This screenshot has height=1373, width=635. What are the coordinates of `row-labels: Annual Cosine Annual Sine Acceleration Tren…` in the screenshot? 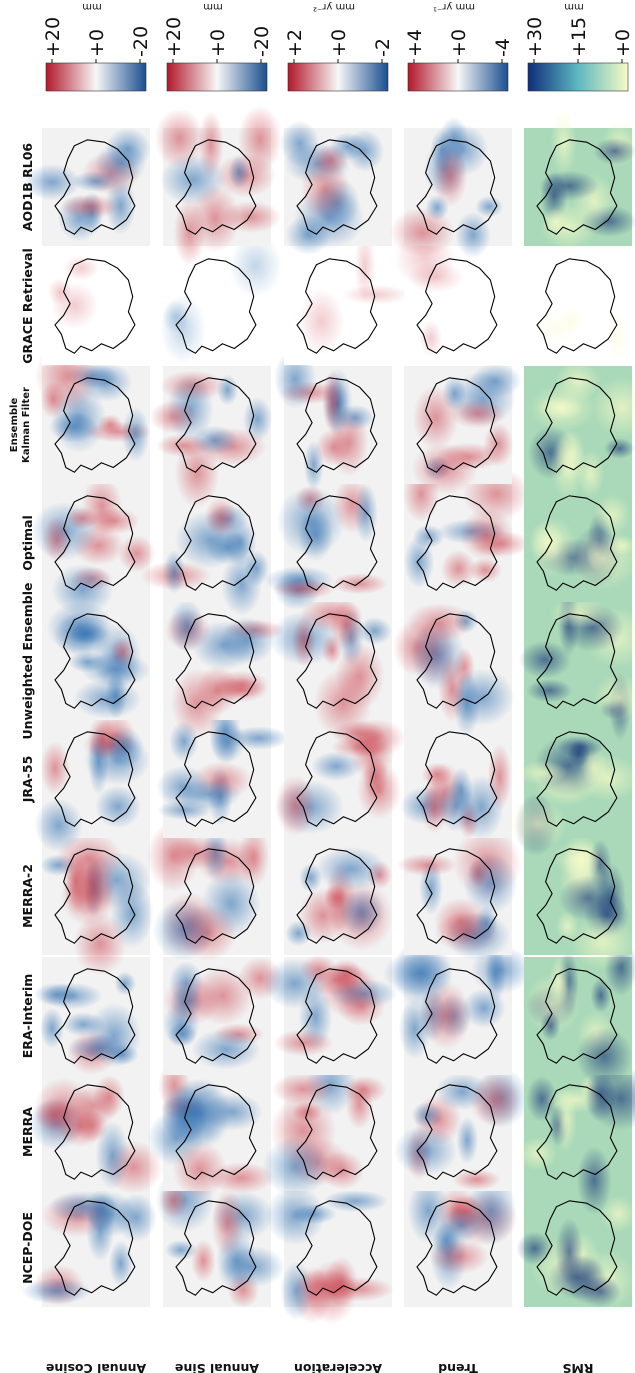 It's located at (320, 1367).